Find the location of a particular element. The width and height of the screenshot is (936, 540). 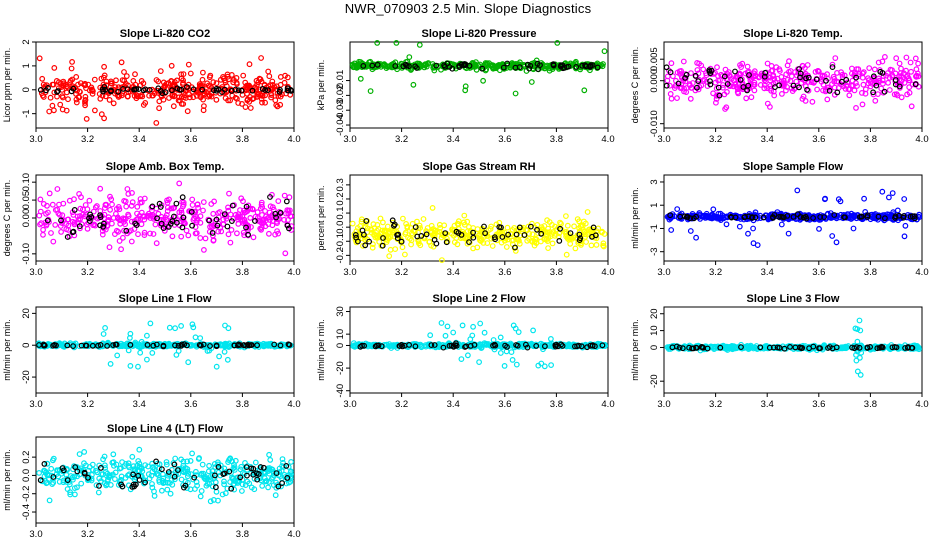

panel-title: Slope Li-820 CO2 is located at coordinates (165, 34).